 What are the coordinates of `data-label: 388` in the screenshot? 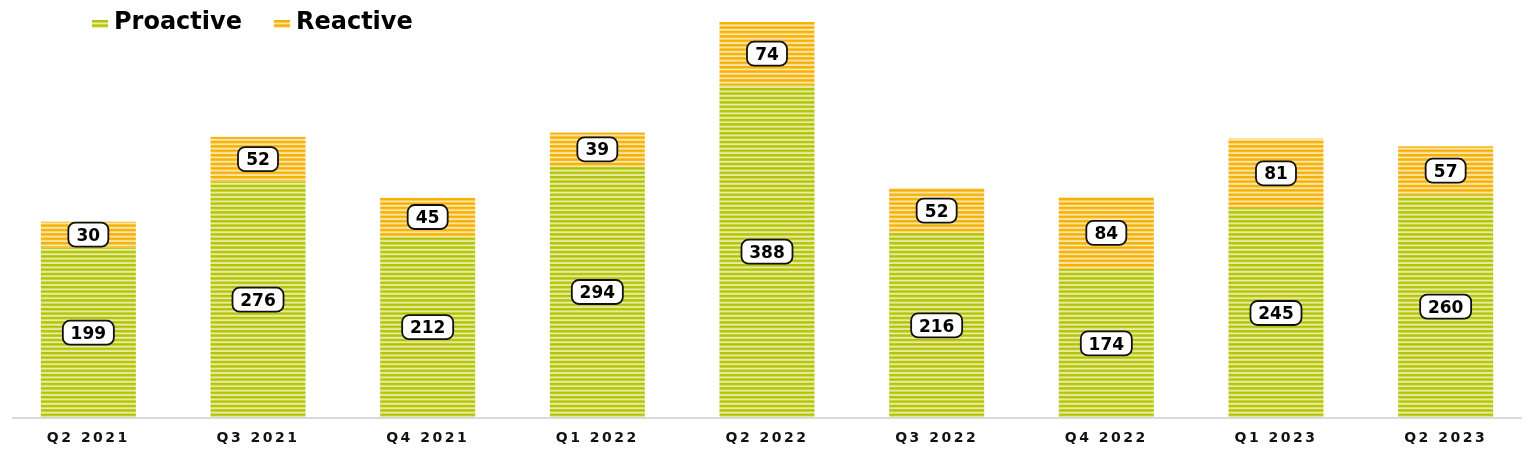 It's located at (767, 251).